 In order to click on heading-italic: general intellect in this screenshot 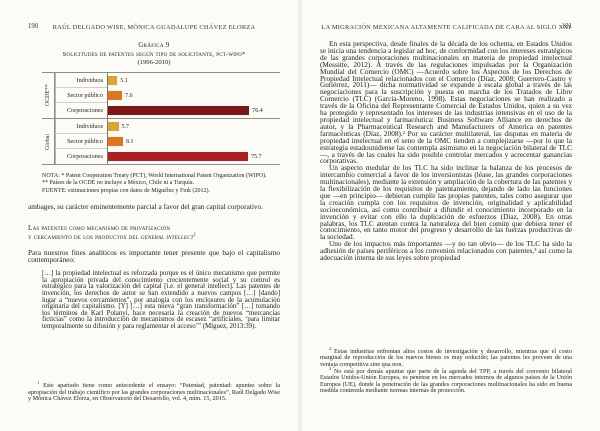, I will do `click(167, 236)`.